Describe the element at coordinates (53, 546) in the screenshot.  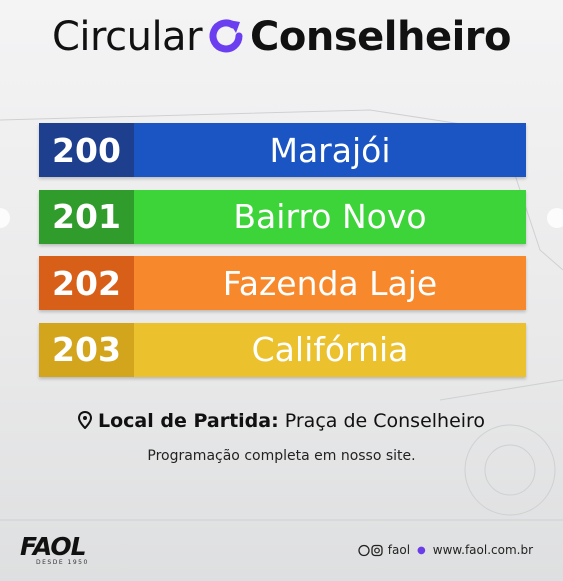
I see `logo-name: FAOL` at that location.